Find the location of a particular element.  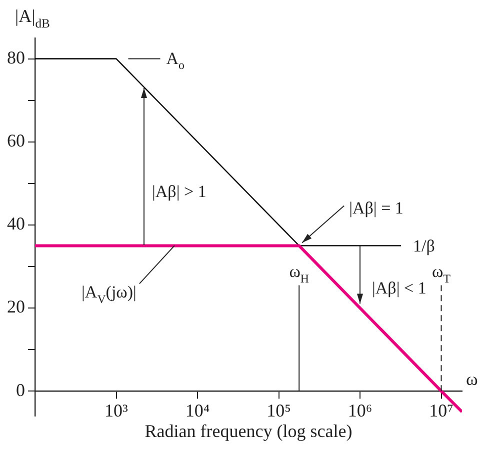

x-tick-label: 10⁴ is located at coordinates (197, 410).